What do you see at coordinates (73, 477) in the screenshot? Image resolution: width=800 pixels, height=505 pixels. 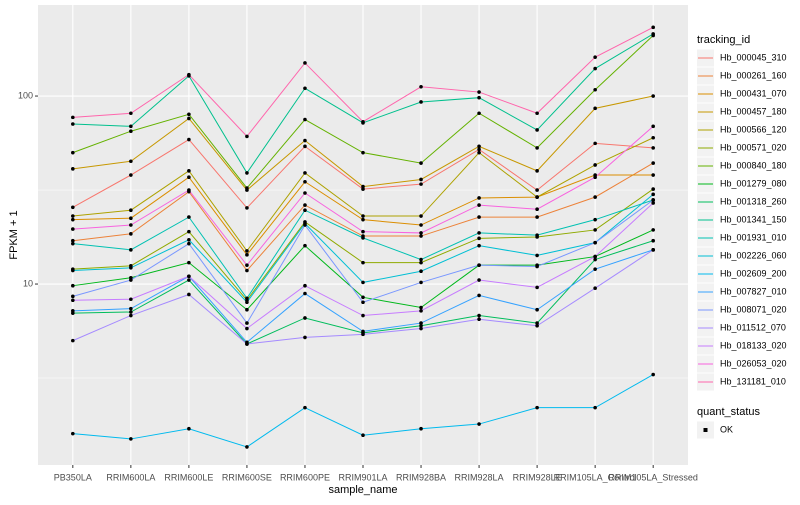 I see `x-tick-label: PB350LA` at bounding box center [73, 477].